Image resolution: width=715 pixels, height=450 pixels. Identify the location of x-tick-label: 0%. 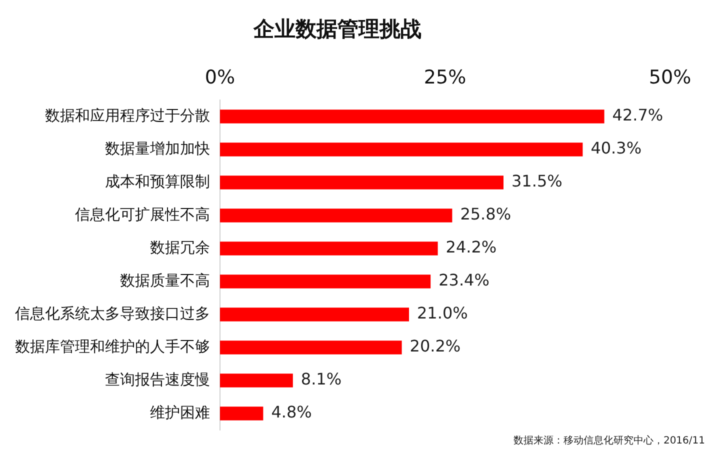
(220, 77).